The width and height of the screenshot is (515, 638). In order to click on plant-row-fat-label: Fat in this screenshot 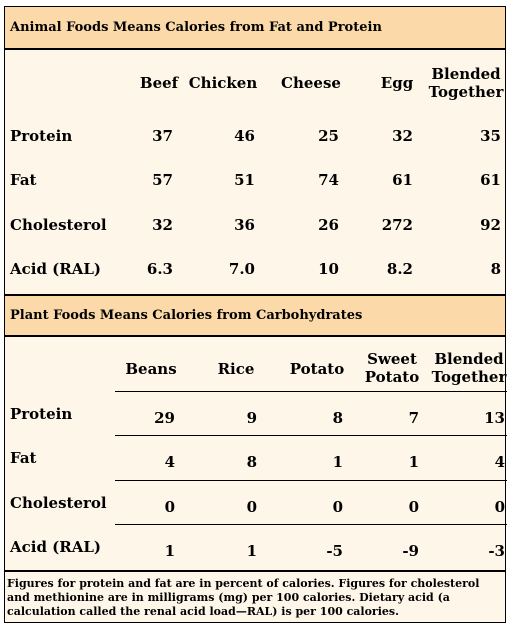, I will do `click(23, 458)`.